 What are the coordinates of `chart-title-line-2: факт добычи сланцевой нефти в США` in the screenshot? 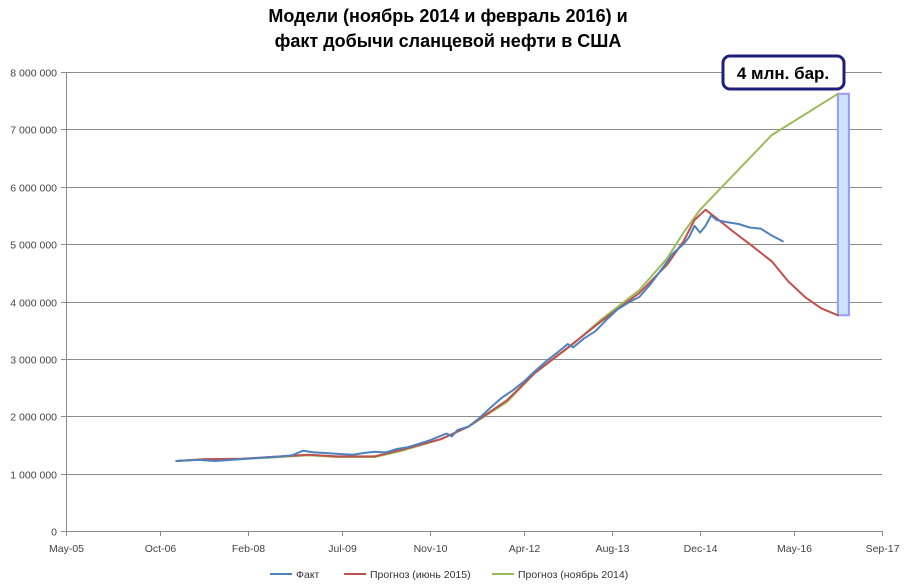 It's located at (448, 41).